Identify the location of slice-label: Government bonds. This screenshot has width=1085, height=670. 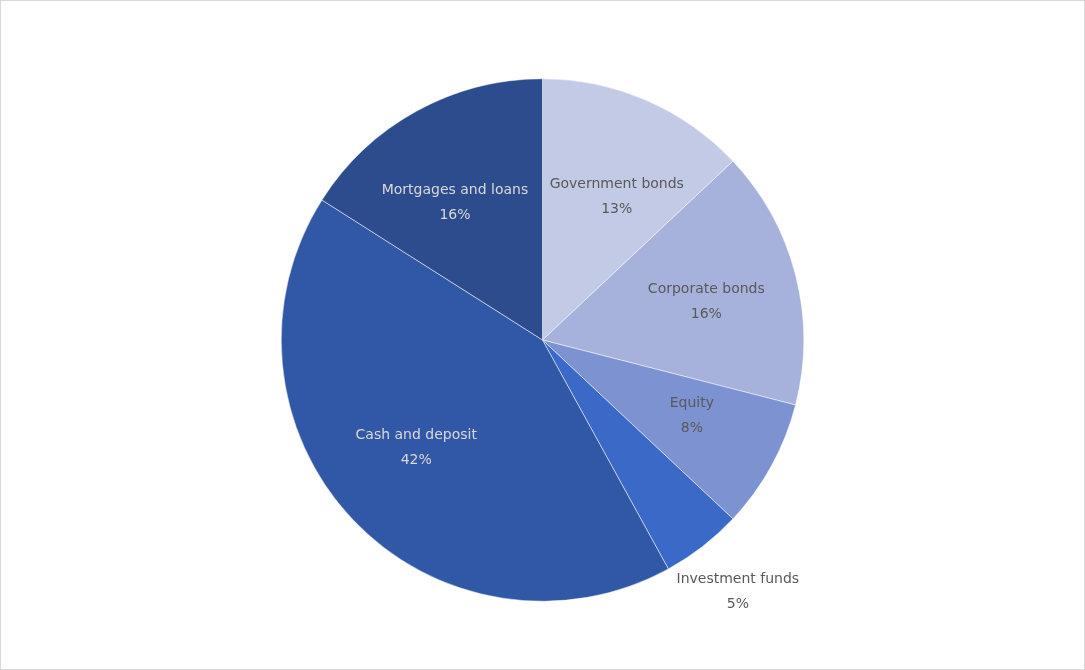
(616, 182).